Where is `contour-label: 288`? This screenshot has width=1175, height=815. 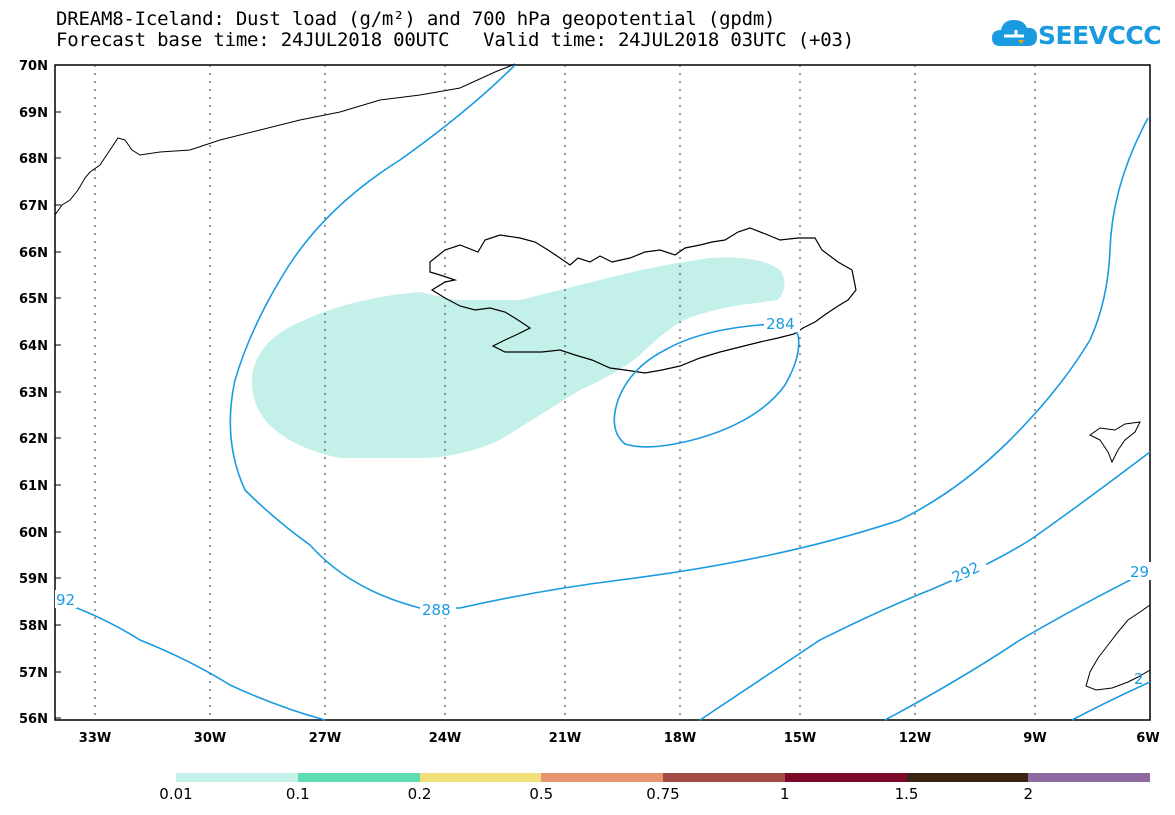 contour-label: 288 is located at coordinates (436, 610).